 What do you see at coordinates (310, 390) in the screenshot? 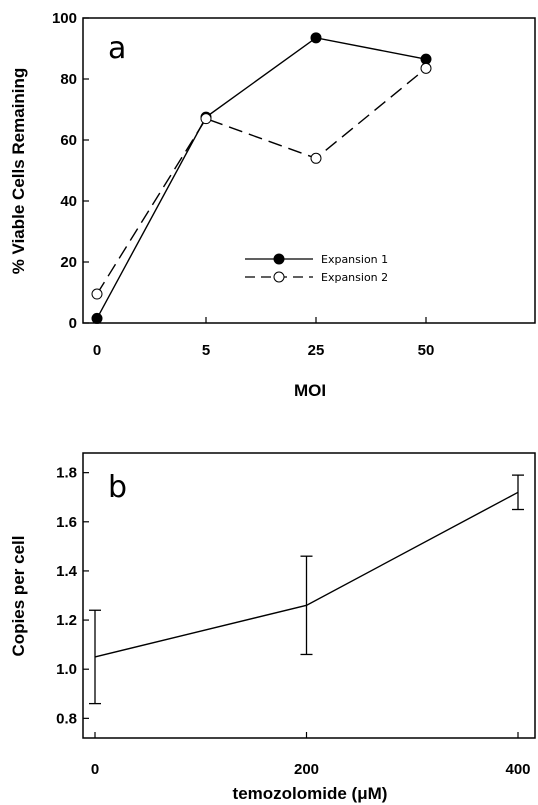
I see `panel-a-x-axis-label: MOI` at bounding box center [310, 390].